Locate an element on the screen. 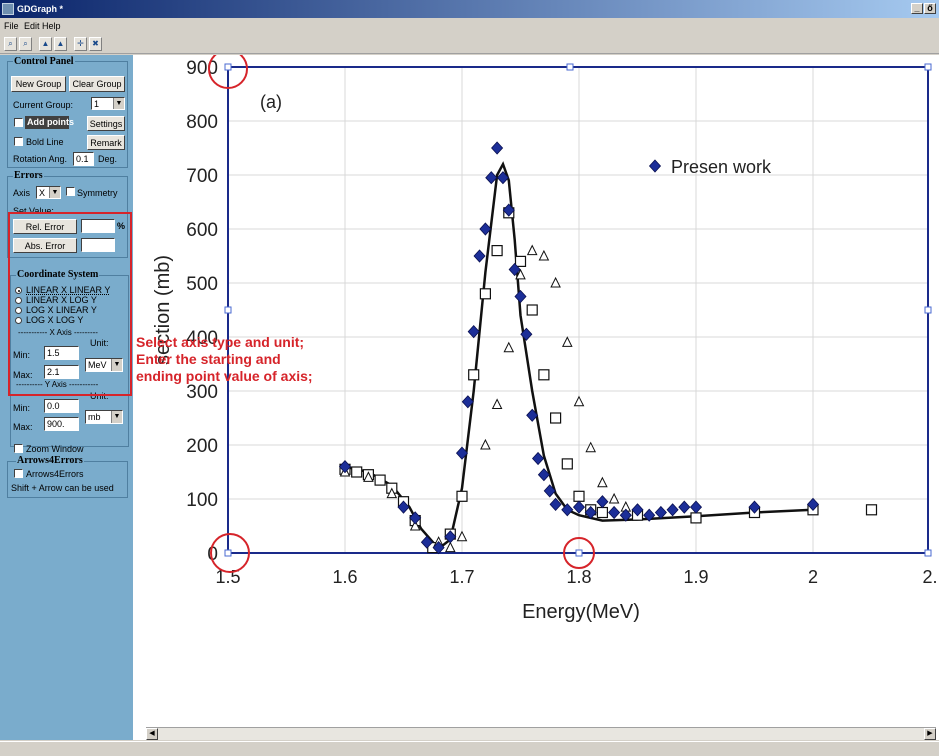 The height and width of the screenshot is (756, 939). move-icon: ✛ is located at coordinates (80, 44).